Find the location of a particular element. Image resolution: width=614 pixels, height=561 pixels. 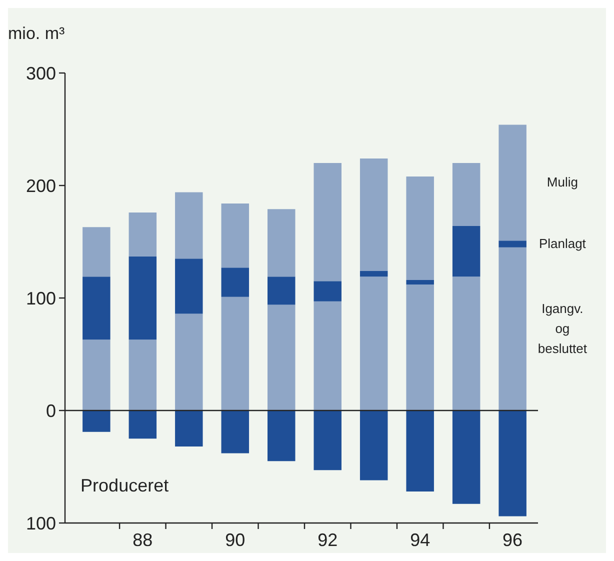

x-tick-label: 94 is located at coordinates (420, 540).